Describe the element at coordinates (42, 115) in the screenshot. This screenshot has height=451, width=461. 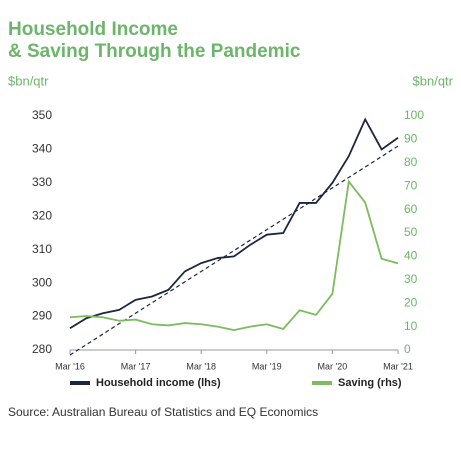
I see `y-tick-label: 350` at that location.